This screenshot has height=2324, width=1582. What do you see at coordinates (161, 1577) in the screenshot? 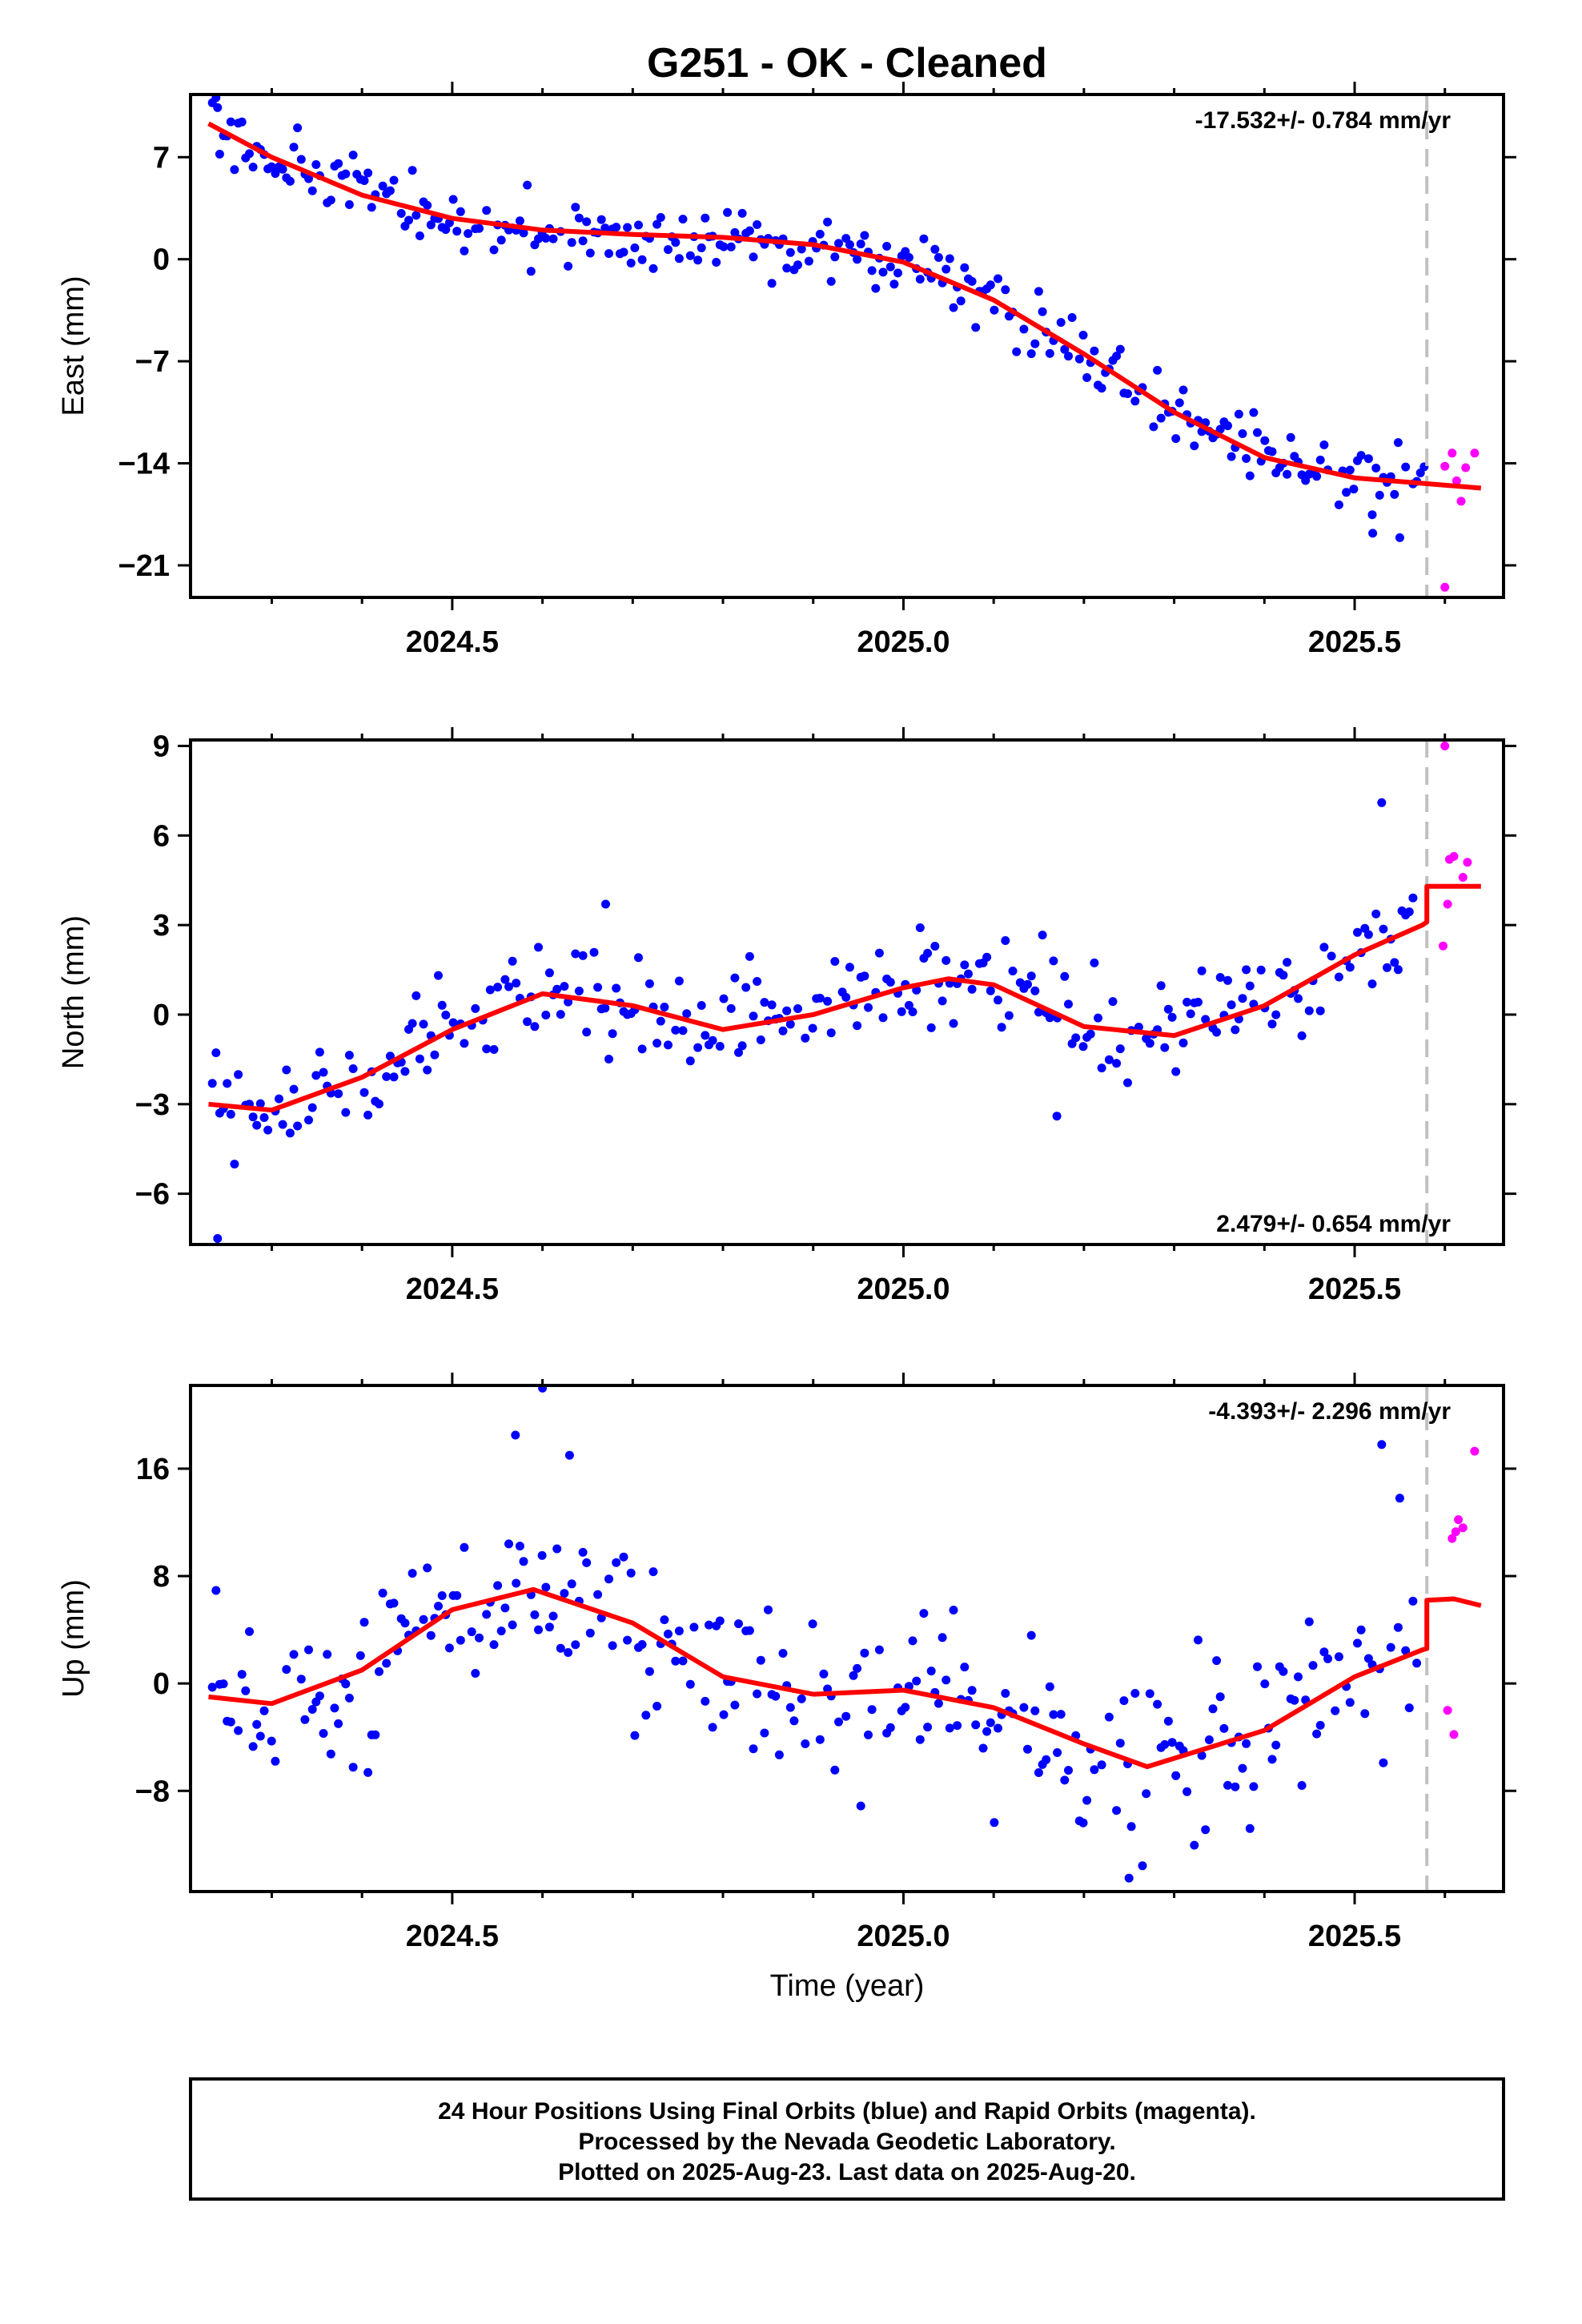
I see `y-tick-label: 8` at bounding box center [161, 1577].